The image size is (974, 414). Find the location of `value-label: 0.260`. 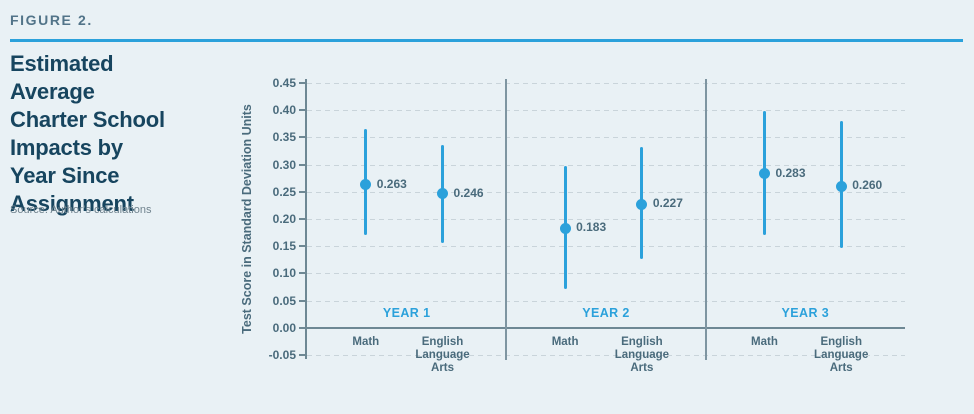

value-label: 0.260 is located at coordinates (867, 185).